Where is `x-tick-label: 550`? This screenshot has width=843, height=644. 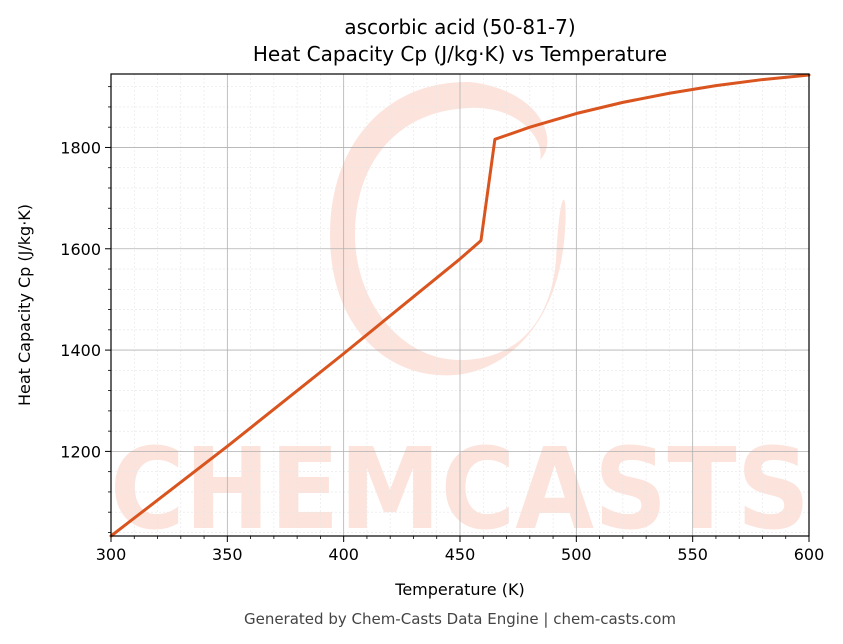
x-tick-label: 550 is located at coordinates (692, 554).